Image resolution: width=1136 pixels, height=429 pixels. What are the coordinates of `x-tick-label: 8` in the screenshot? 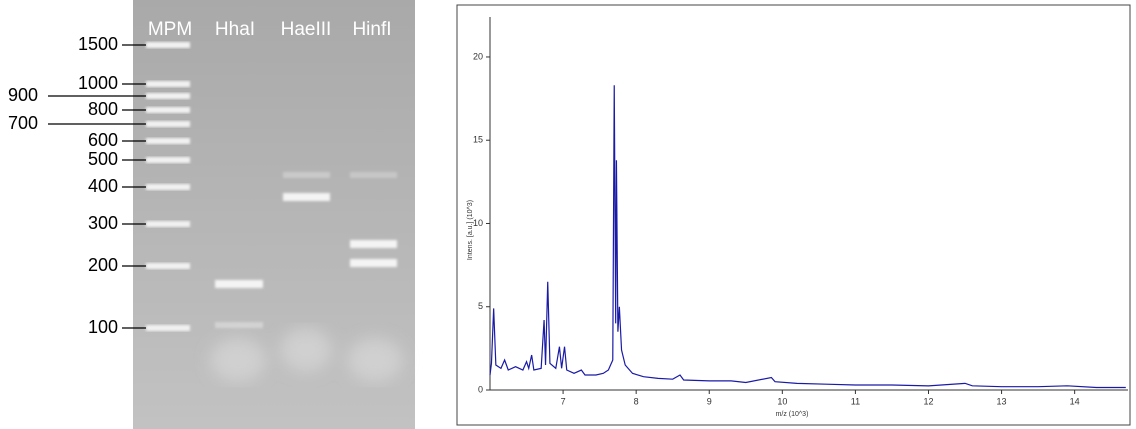 It's located at (636, 401).